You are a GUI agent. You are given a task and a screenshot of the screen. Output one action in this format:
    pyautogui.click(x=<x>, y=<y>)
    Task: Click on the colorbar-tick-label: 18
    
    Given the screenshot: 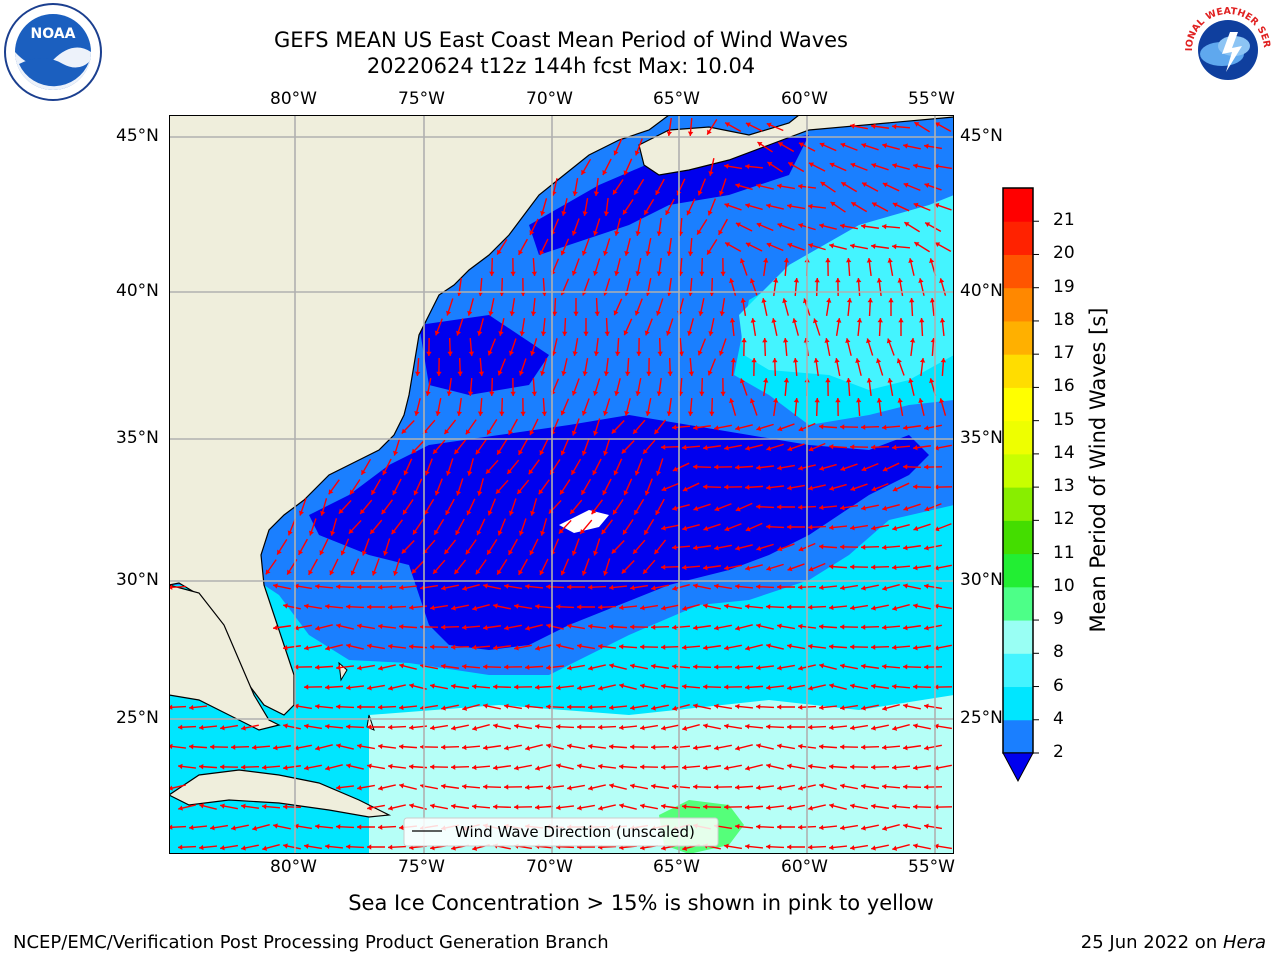 What is the action you would take?
    pyautogui.click(x=1064, y=319)
    